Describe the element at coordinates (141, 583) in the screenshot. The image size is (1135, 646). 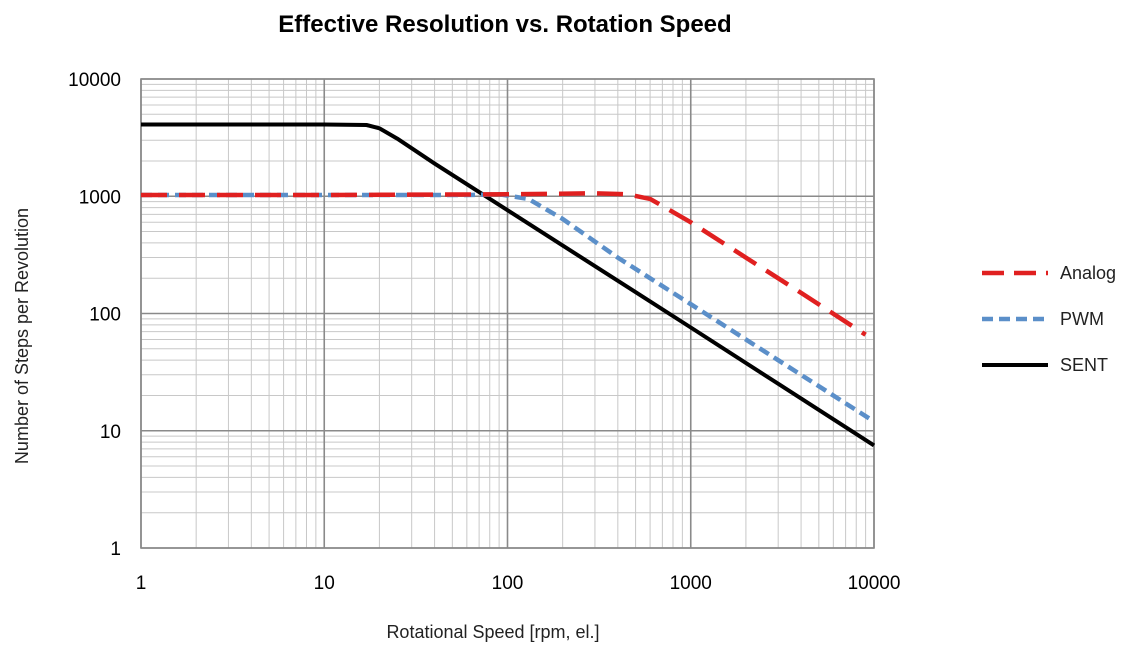
I see `x-tick-label: 1` at that location.